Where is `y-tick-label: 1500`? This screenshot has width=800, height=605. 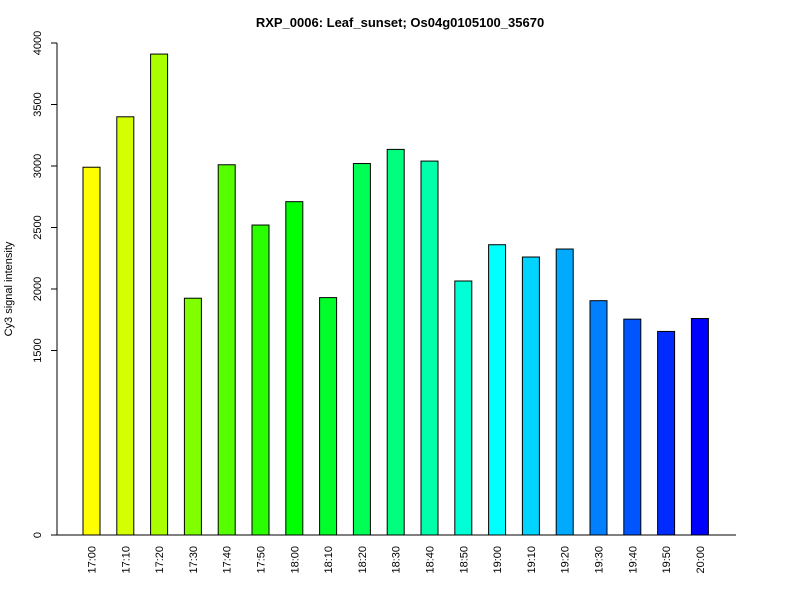 y-tick-label: 1500 is located at coordinates (38, 350).